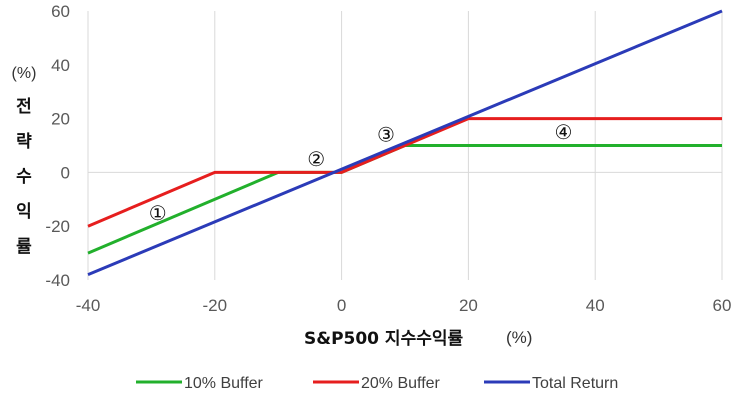 The image size is (750, 404). What do you see at coordinates (24, 107) in the screenshot?
I see `y-axis-label-char-0: 전` at bounding box center [24, 107].